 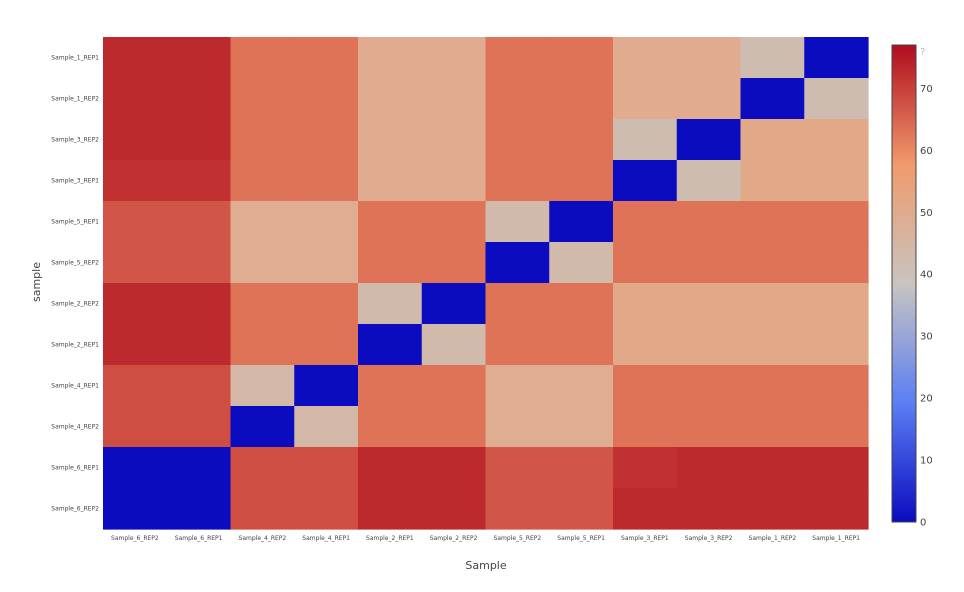 What do you see at coordinates (926, 213) in the screenshot?
I see `colorbar-tick-label: 50` at bounding box center [926, 213].